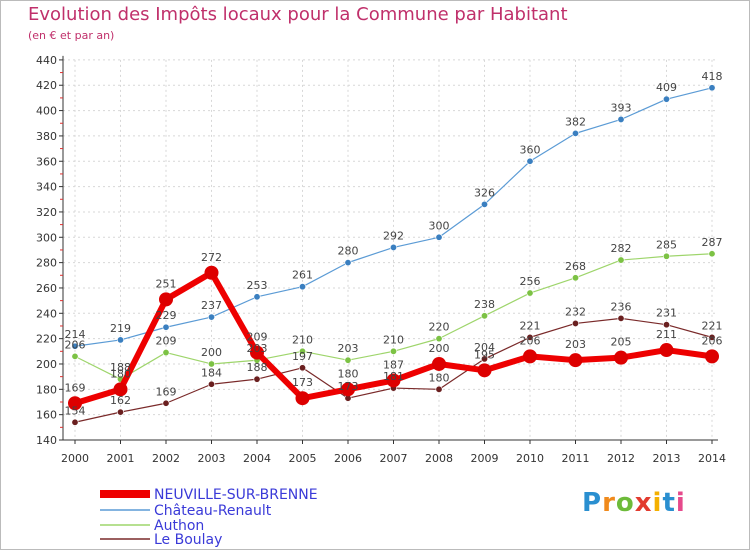 The image size is (750, 550). What do you see at coordinates (348, 458) in the screenshot?
I see `x-tick-label: 2006` at bounding box center [348, 458].